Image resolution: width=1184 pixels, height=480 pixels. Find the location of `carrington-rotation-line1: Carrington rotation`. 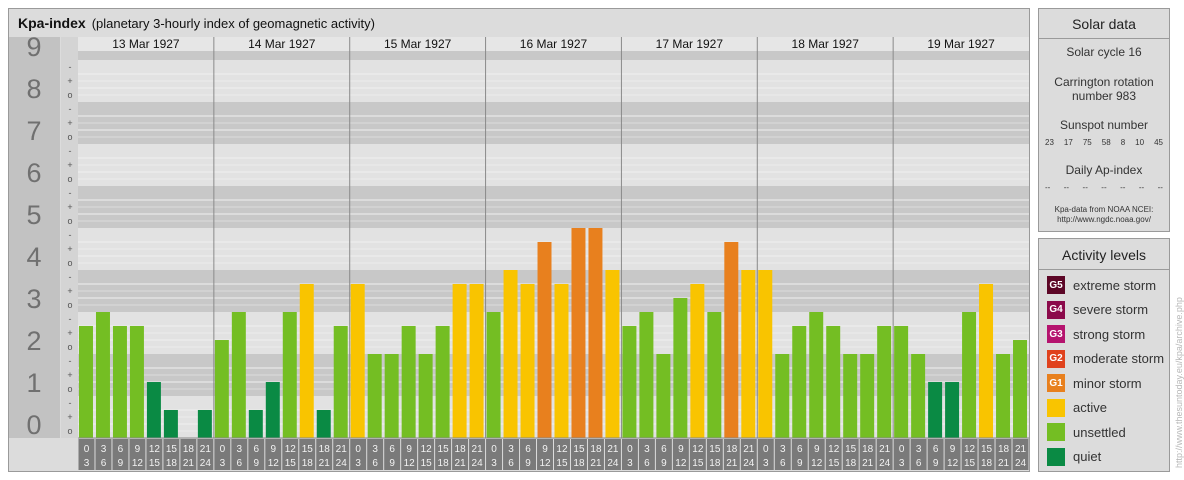

carrington-rotation-line1: Carrington rotation is located at coordinates (1104, 82).